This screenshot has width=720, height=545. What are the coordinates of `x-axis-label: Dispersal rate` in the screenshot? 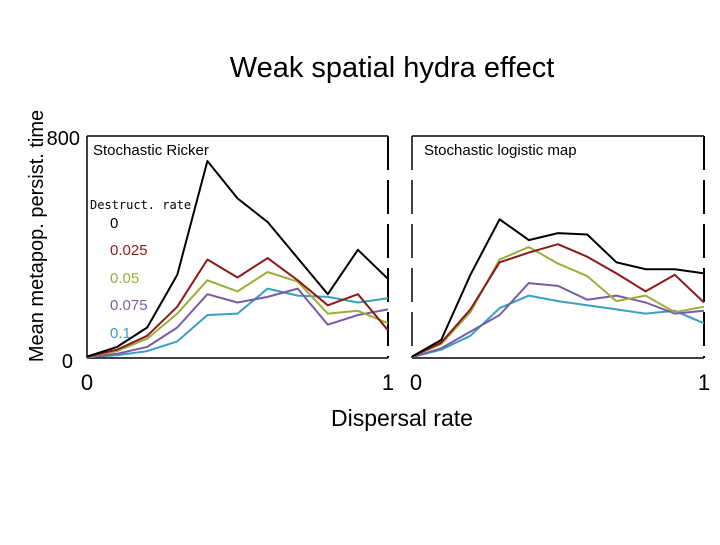 It's located at (402, 418).